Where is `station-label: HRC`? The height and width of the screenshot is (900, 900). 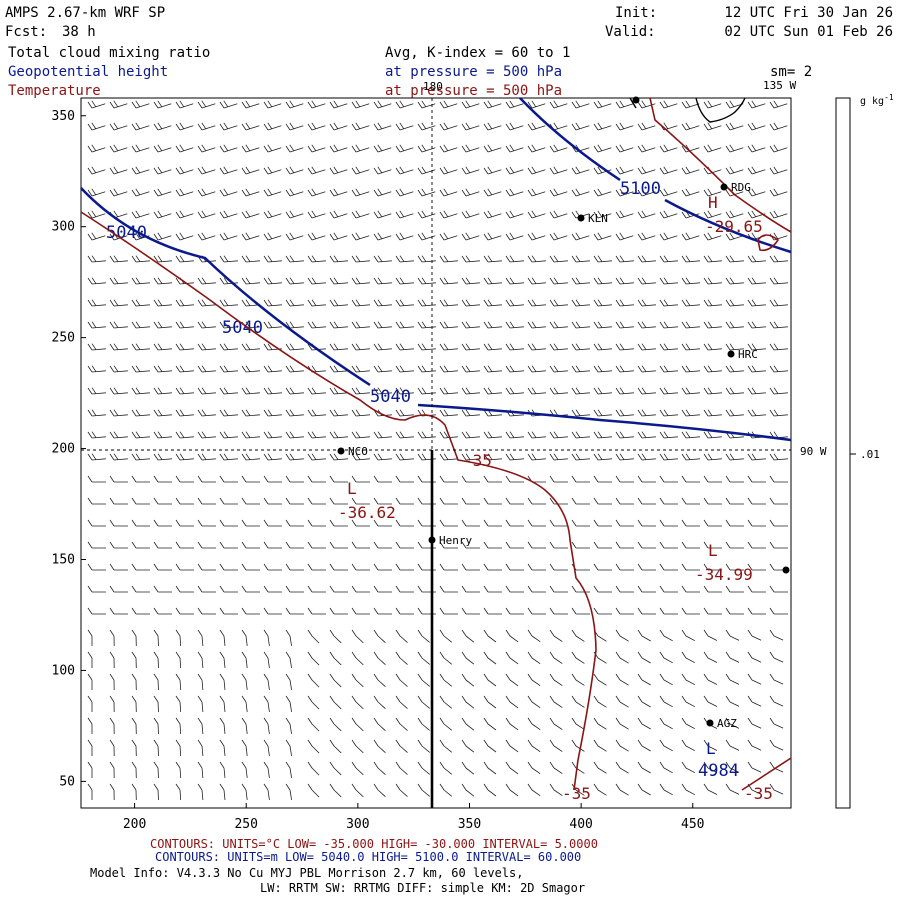 station-label: HRC is located at coordinates (748, 354).